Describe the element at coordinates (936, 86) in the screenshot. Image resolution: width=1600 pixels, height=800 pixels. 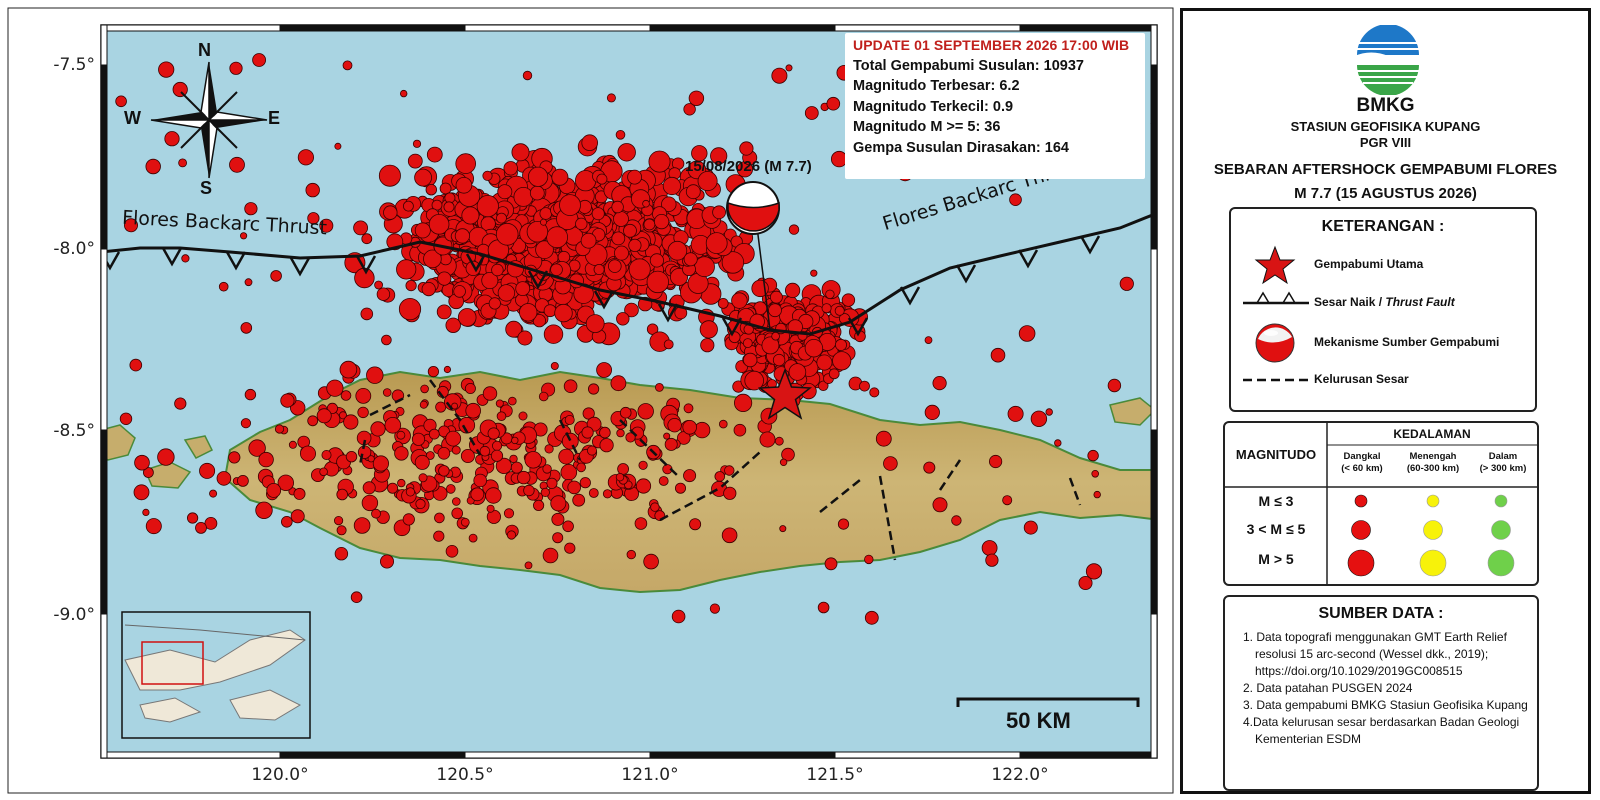
I see `max-magnitude: Magnitudo Terbesar: 6.2` at that location.